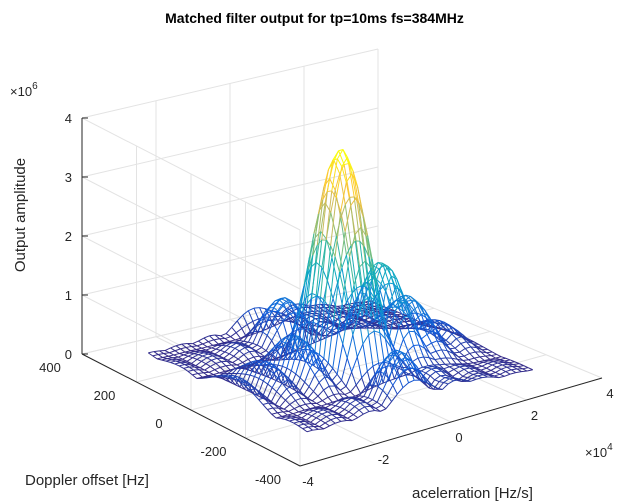 The height and width of the screenshot is (503, 629). What do you see at coordinates (68, 354) in the screenshot?
I see `z-tick-label: 0` at bounding box center [68, 354].